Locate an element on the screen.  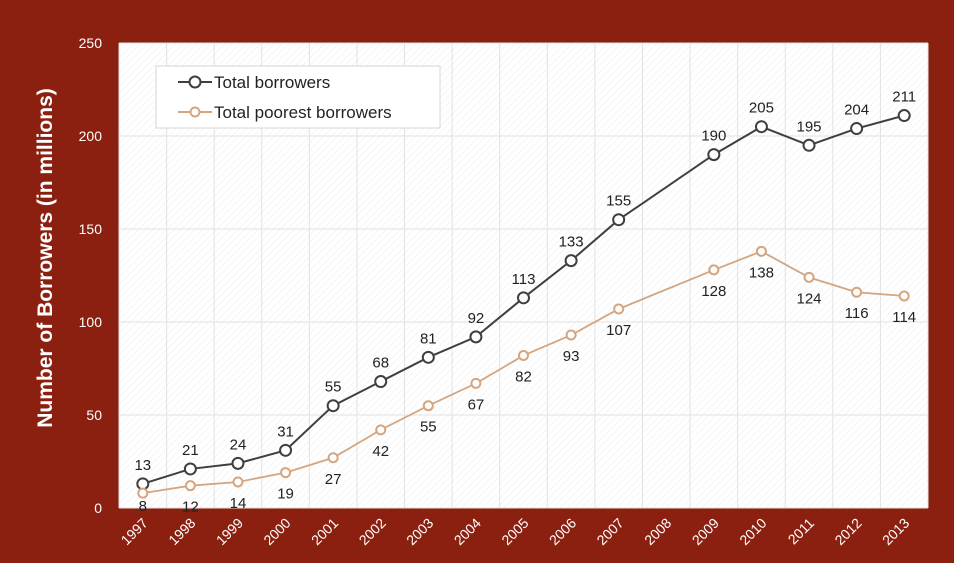
data-label: 14 is located at coordinates (238, 503).